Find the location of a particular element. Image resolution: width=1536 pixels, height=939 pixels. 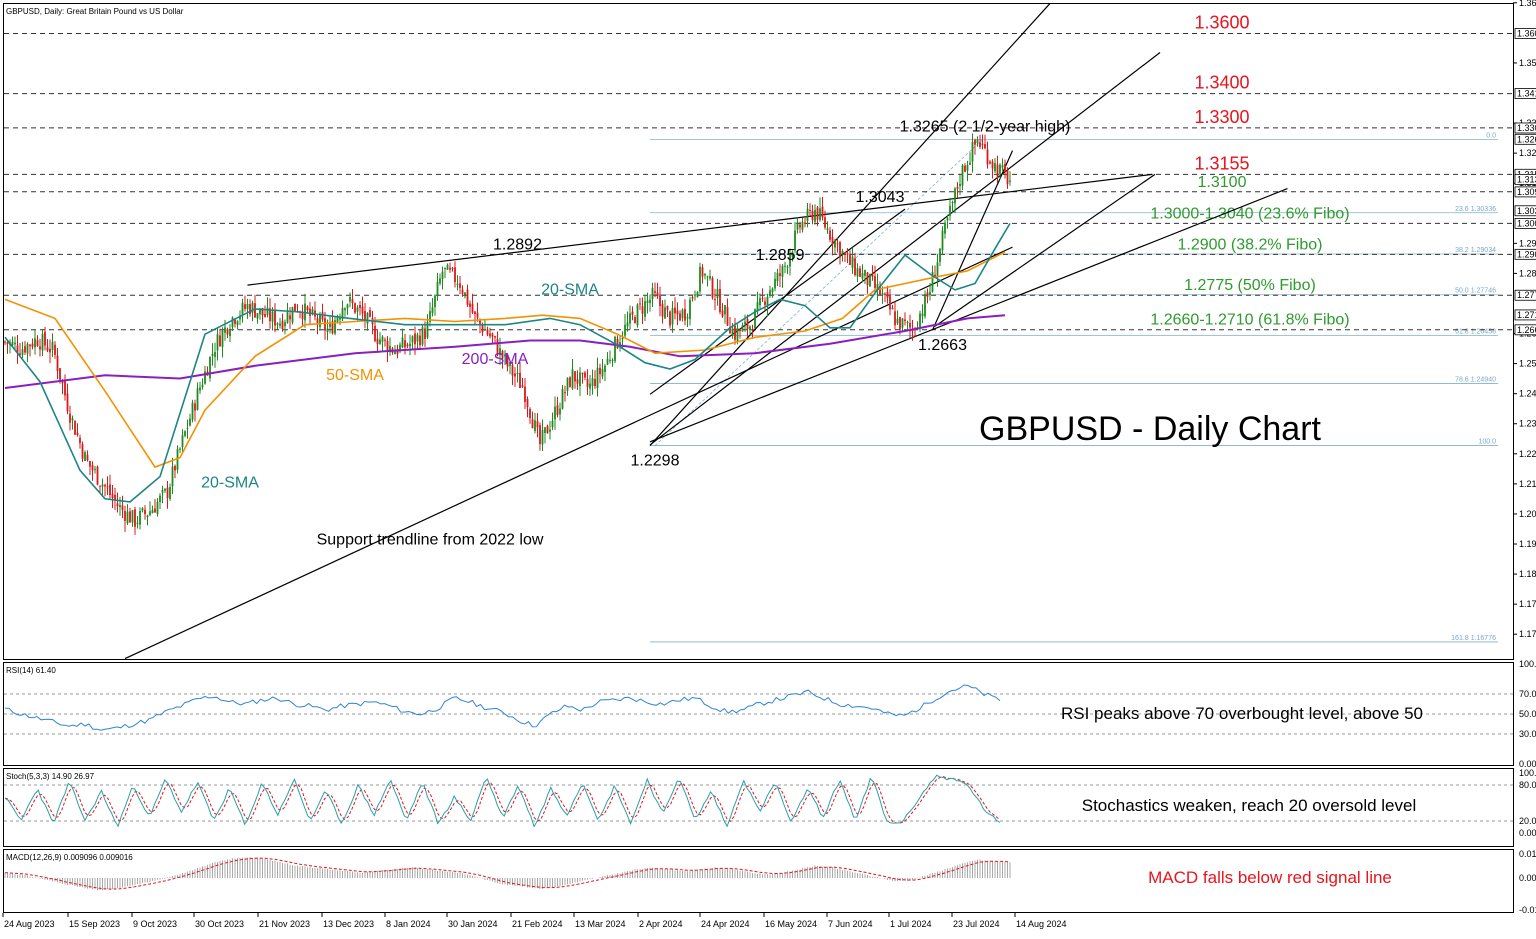

rsi-panel is located at coordinates (758, 714).